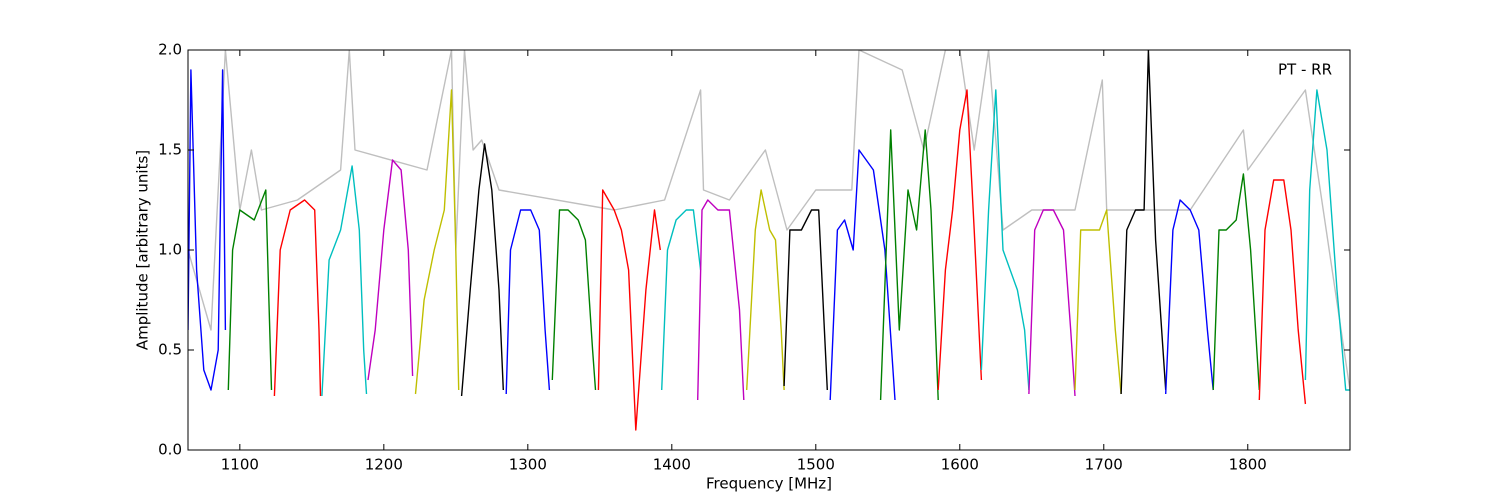 The width and height of the screenshot is (1500, 500). Describe the element at coordinates (528, 465) in the screenshot. I see `x-tick-label: 1300` at that location.